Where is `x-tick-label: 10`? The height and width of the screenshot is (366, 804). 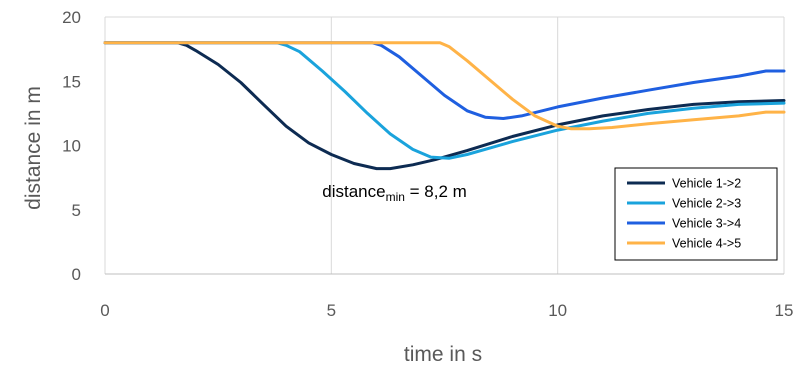
x-tick-label: 10 is located at coordinates (557, 310).